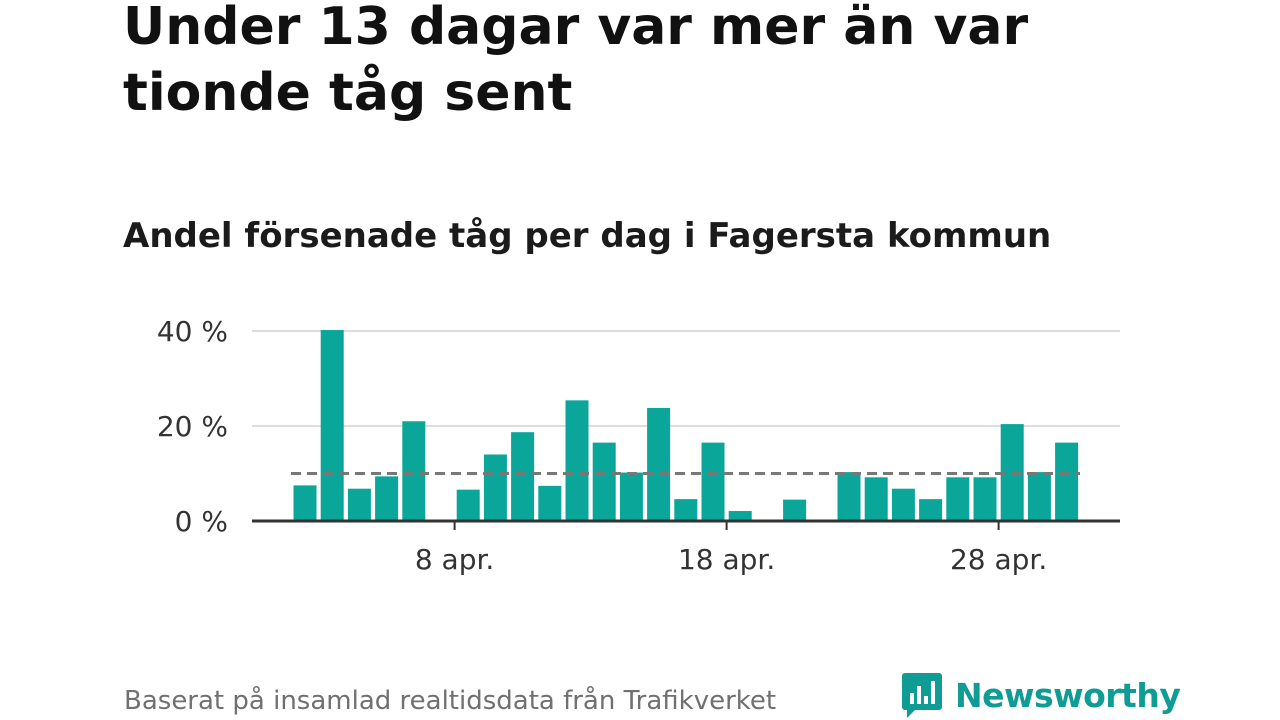 The height and width of the screenshot is (720, 1280). I want to click on y-tick-label: 40 %, so click(192, 331).